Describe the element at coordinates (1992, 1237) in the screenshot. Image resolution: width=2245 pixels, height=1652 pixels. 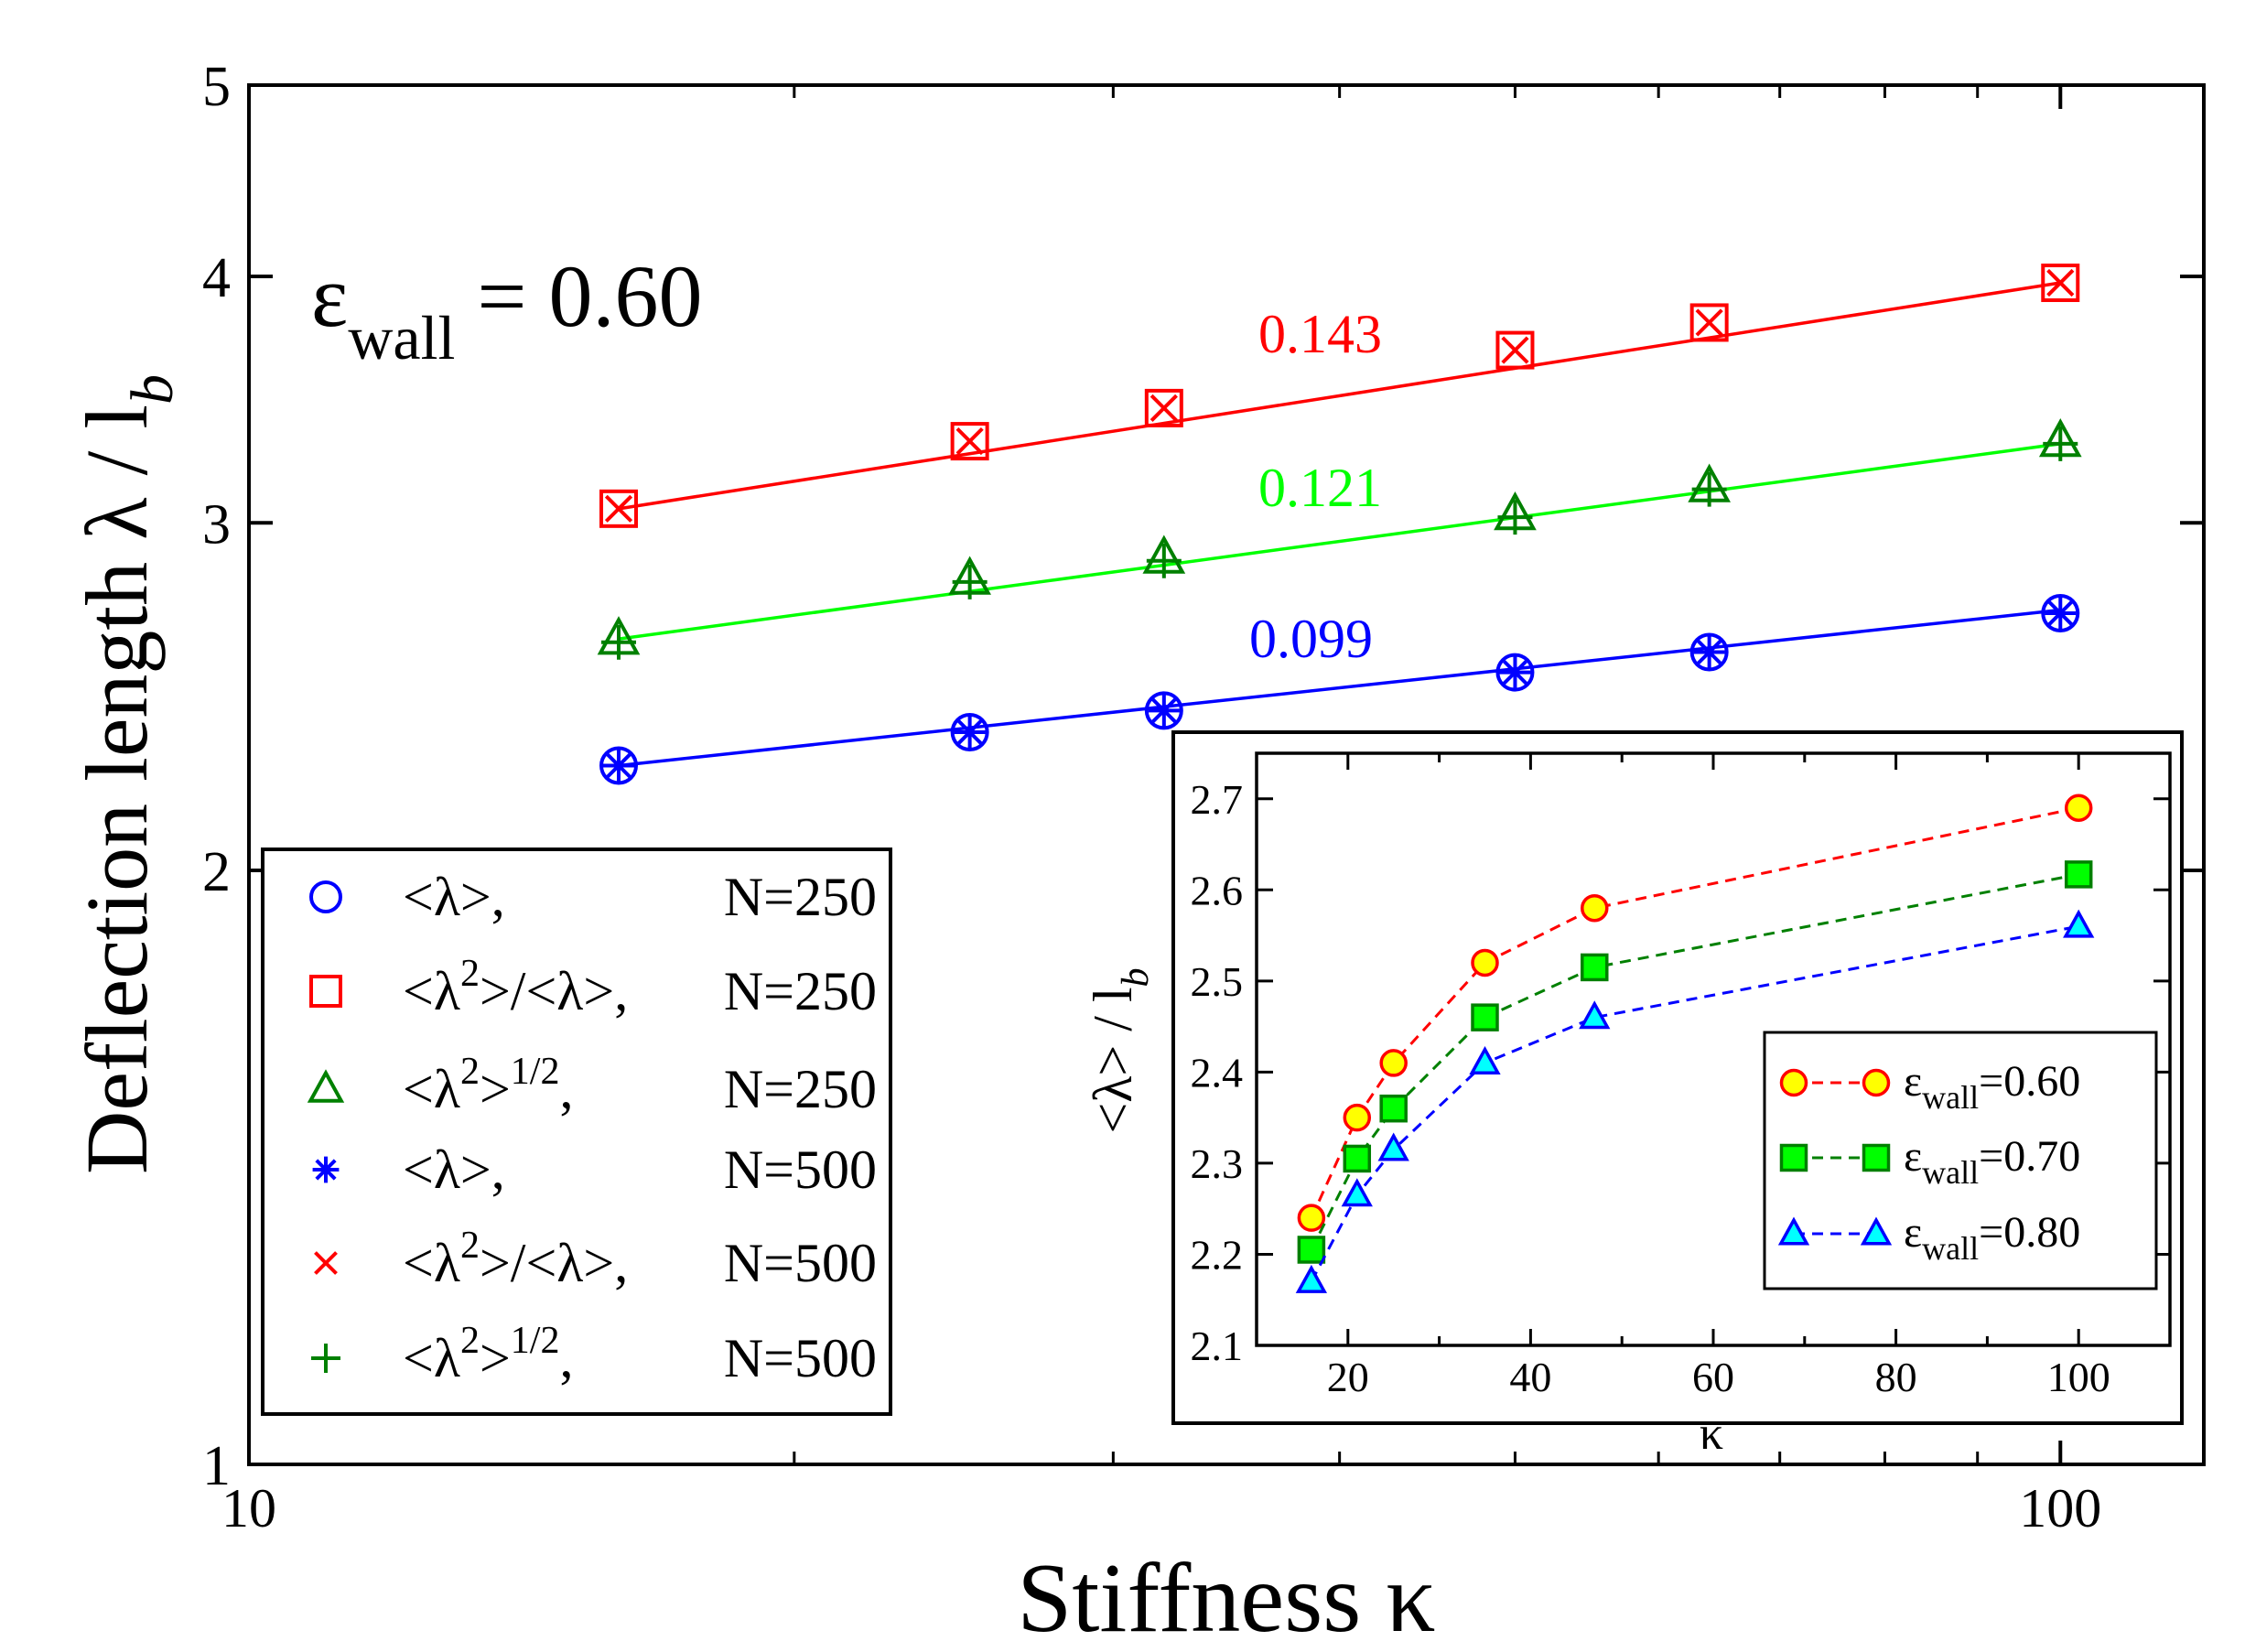
I see `inset-legend-label: εwall=0.80` at that location.